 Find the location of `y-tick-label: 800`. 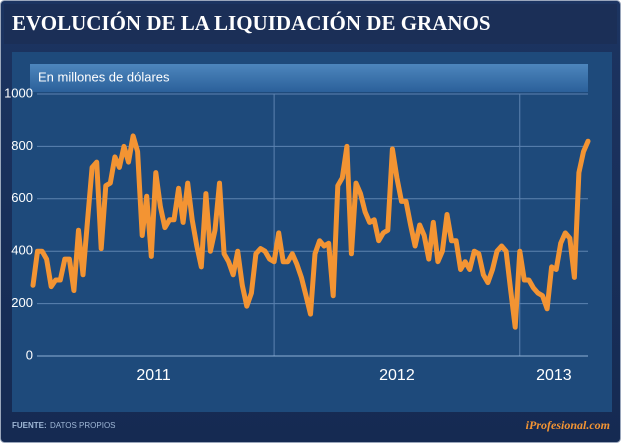

y-tick-label: 800 is located at coordinates (22, 145).